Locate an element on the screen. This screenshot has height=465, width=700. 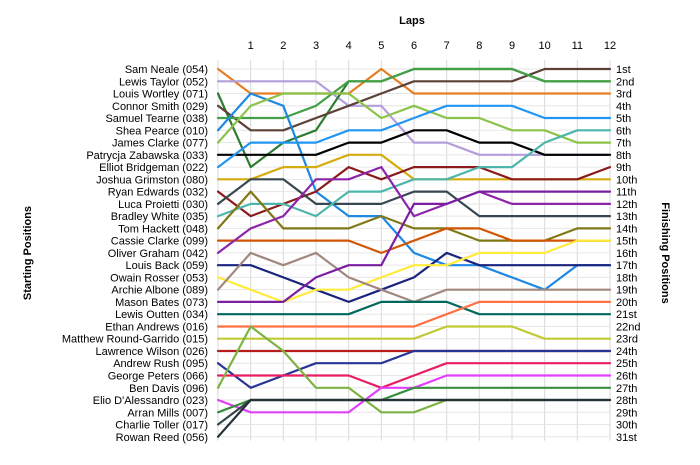
driver-label: Bradley White (035) is located at coordinates (159, 217).